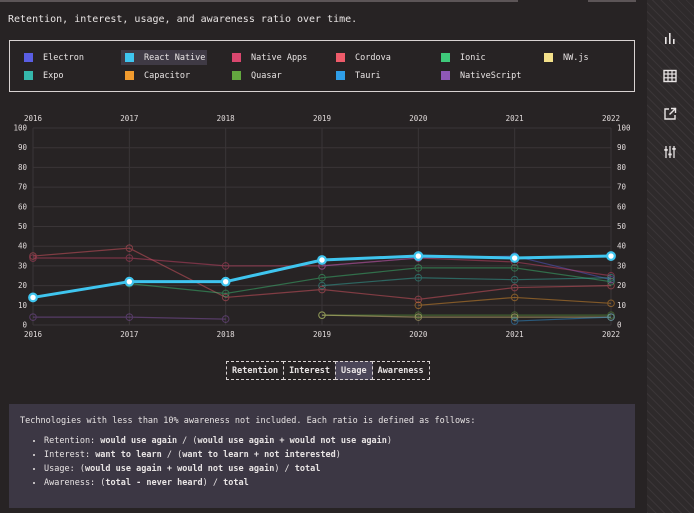 Image resolution: width=694 pixels, height=513 pixels. What do you see at coordinates (271, 75) in the screenshot?
I see `legend-item-quasar: Quasar` at bounding box center [271, 75].